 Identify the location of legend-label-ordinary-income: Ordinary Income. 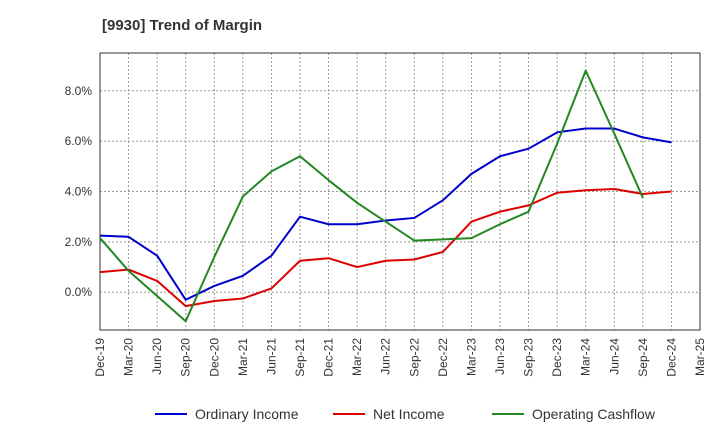
(247, 414).